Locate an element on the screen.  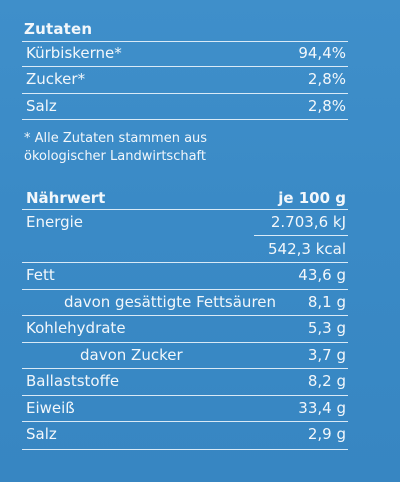
ingredient-value: 94,4% is located at coordinates (322, 53).